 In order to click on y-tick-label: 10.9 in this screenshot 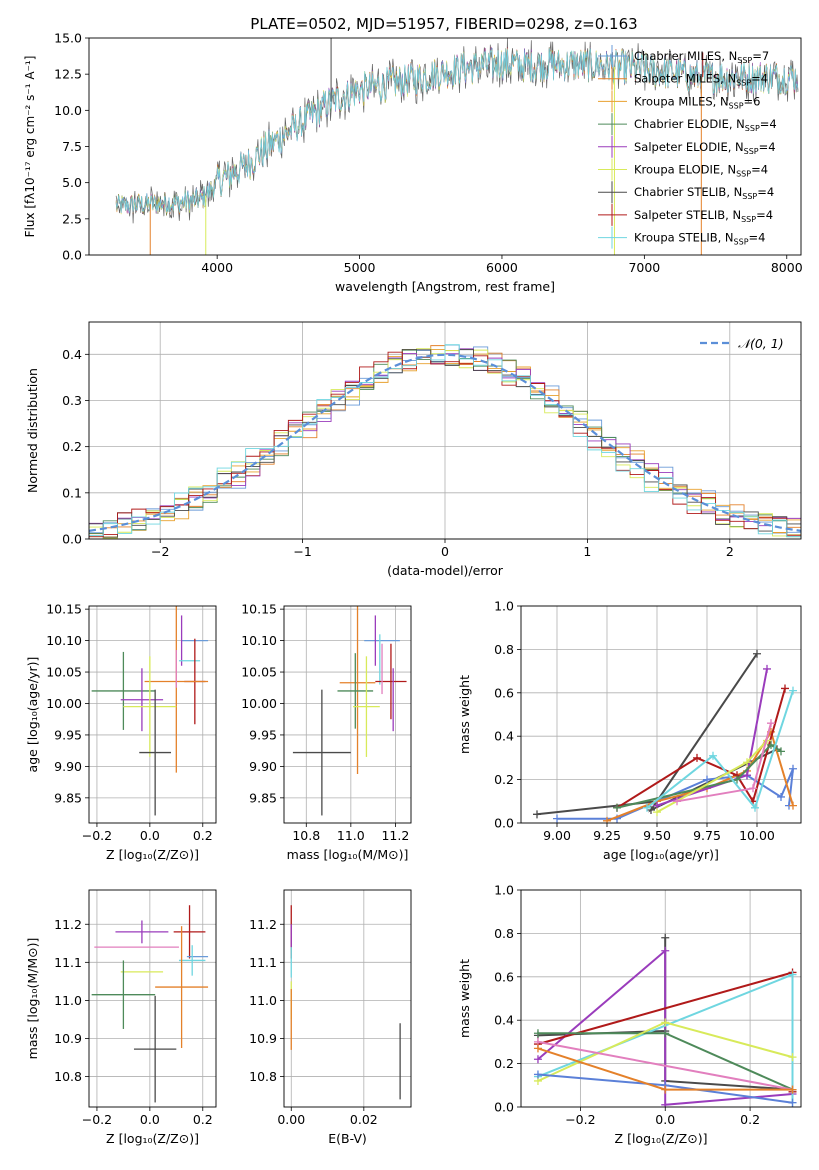, I will do `click(68, 1038)`.